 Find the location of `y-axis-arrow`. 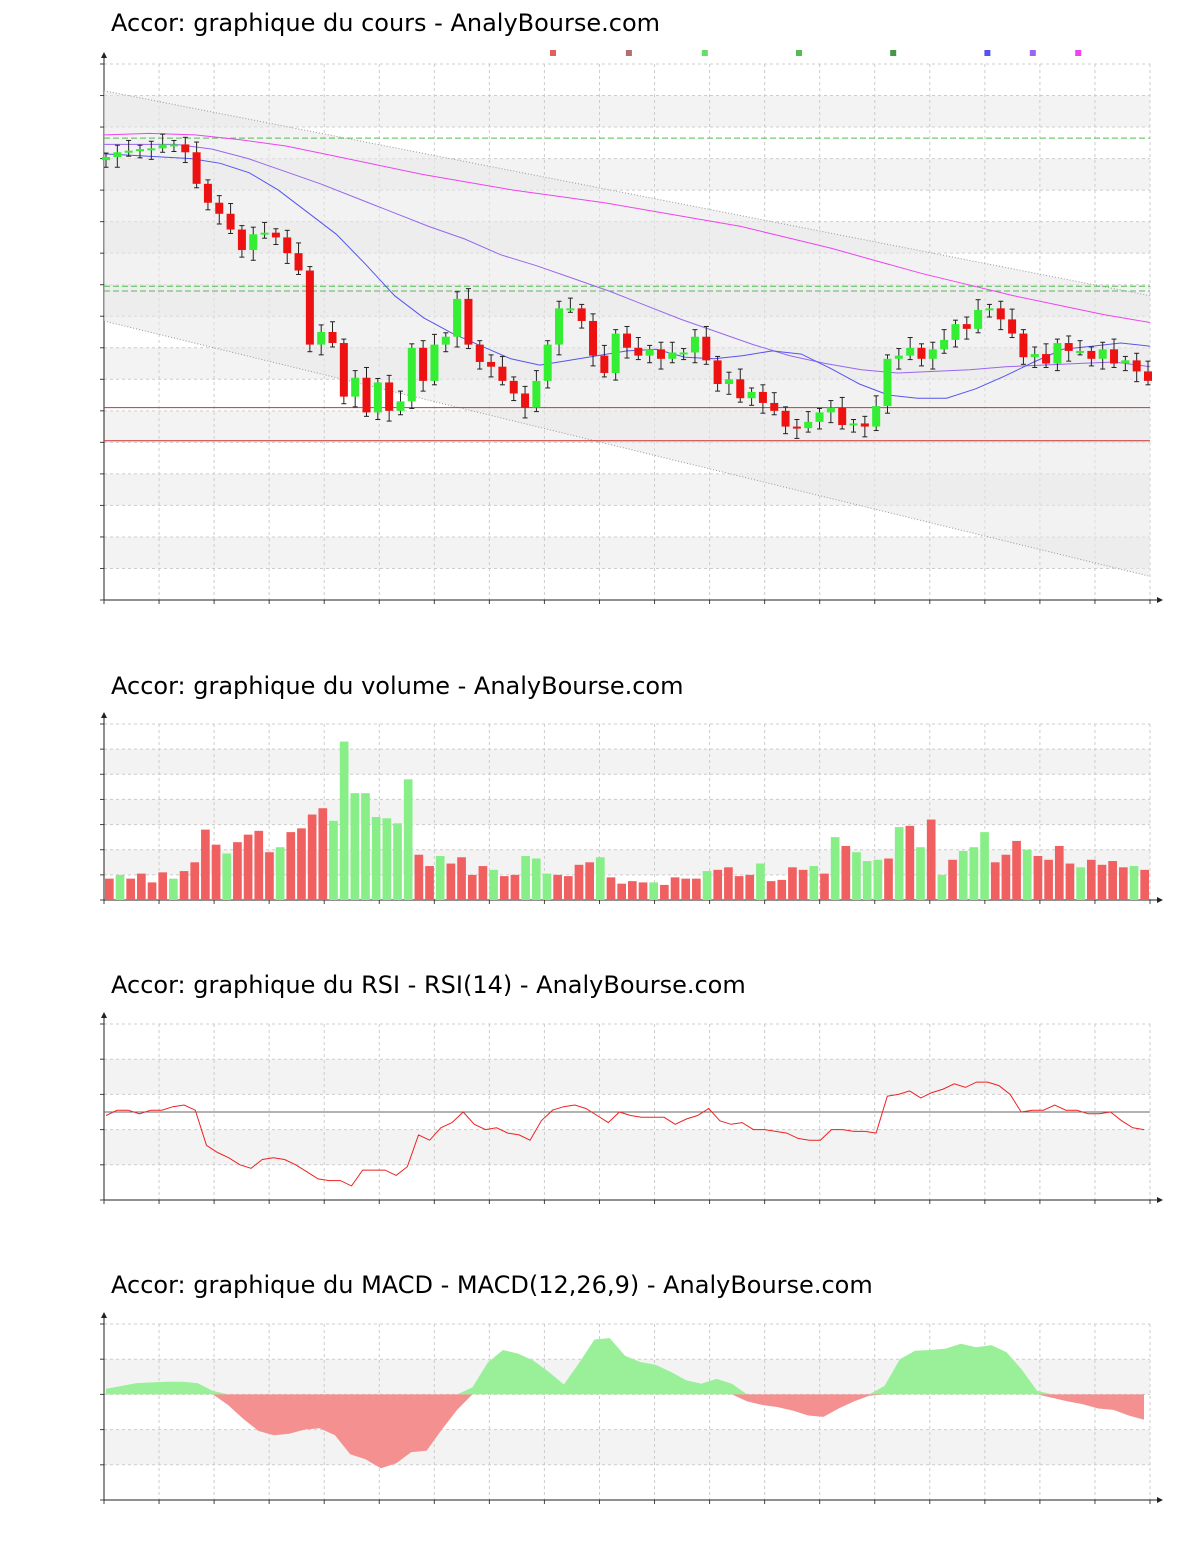

y-axis-arrow is located at coordinates (104, 715).